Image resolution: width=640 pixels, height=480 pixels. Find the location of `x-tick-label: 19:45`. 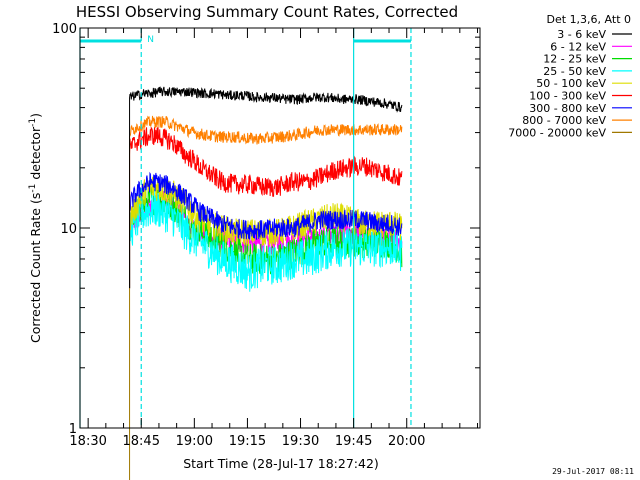

x-tick-label: 19:45 is located at coordinates (353, 441).